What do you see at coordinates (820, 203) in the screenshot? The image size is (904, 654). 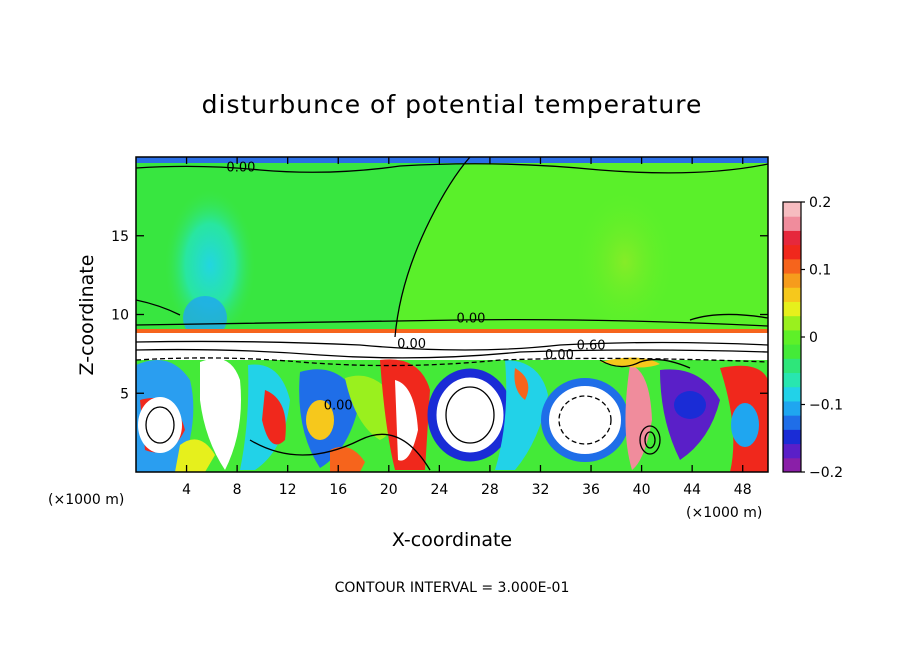 I see `colorbar-tick-label: 0.2` at bounding box center [820, 203].